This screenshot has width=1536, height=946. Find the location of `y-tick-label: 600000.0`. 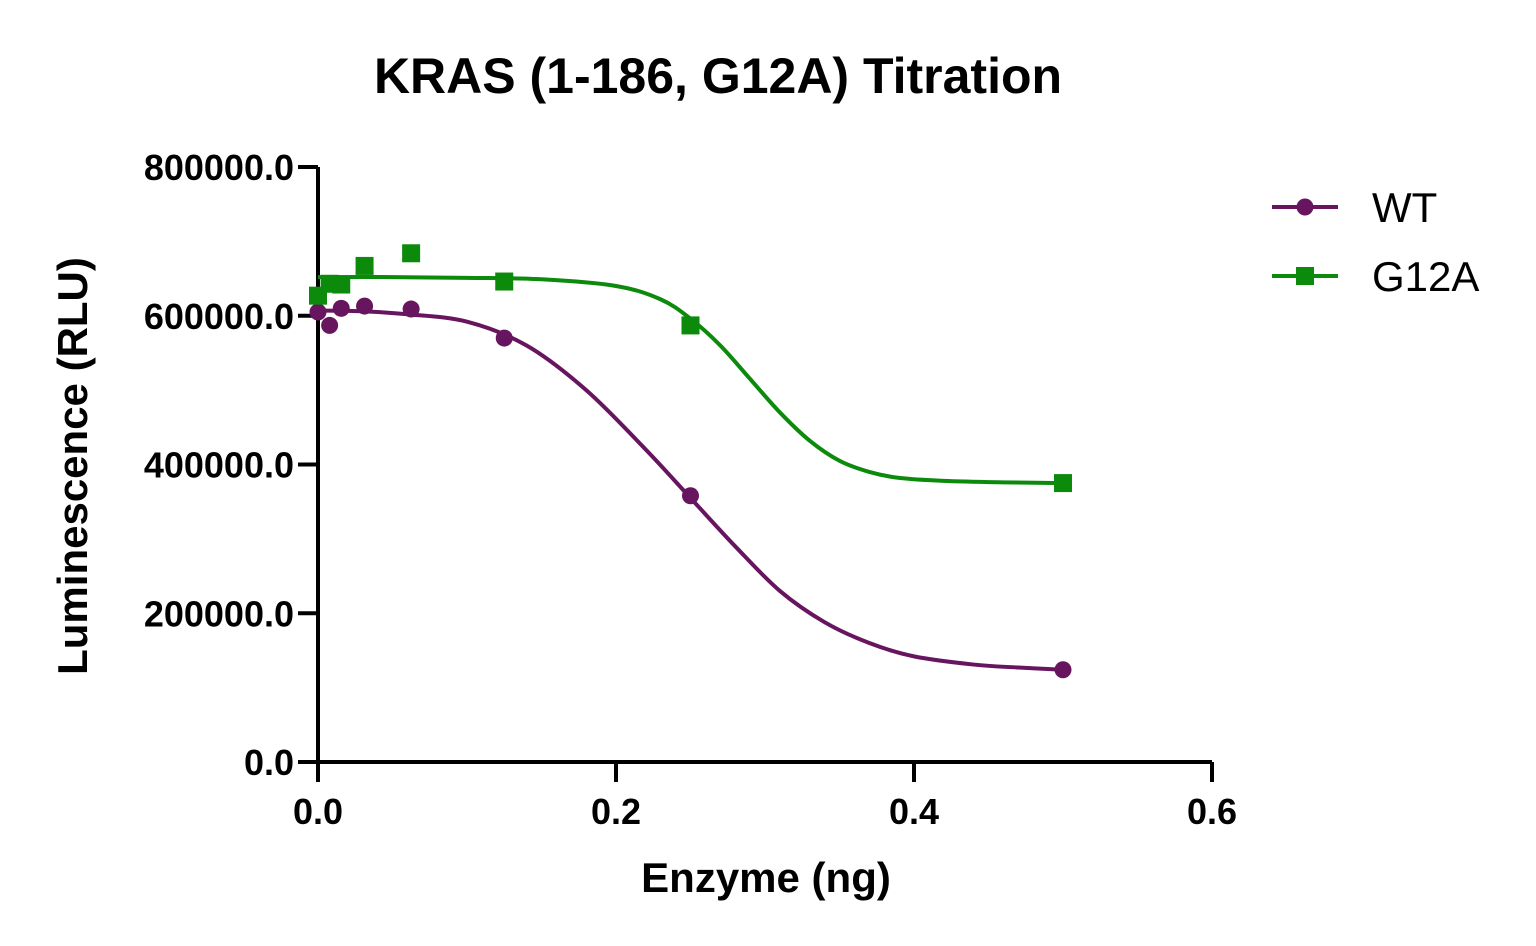

y-tick-label: 600000.0 is located at coordinates (219, 316).